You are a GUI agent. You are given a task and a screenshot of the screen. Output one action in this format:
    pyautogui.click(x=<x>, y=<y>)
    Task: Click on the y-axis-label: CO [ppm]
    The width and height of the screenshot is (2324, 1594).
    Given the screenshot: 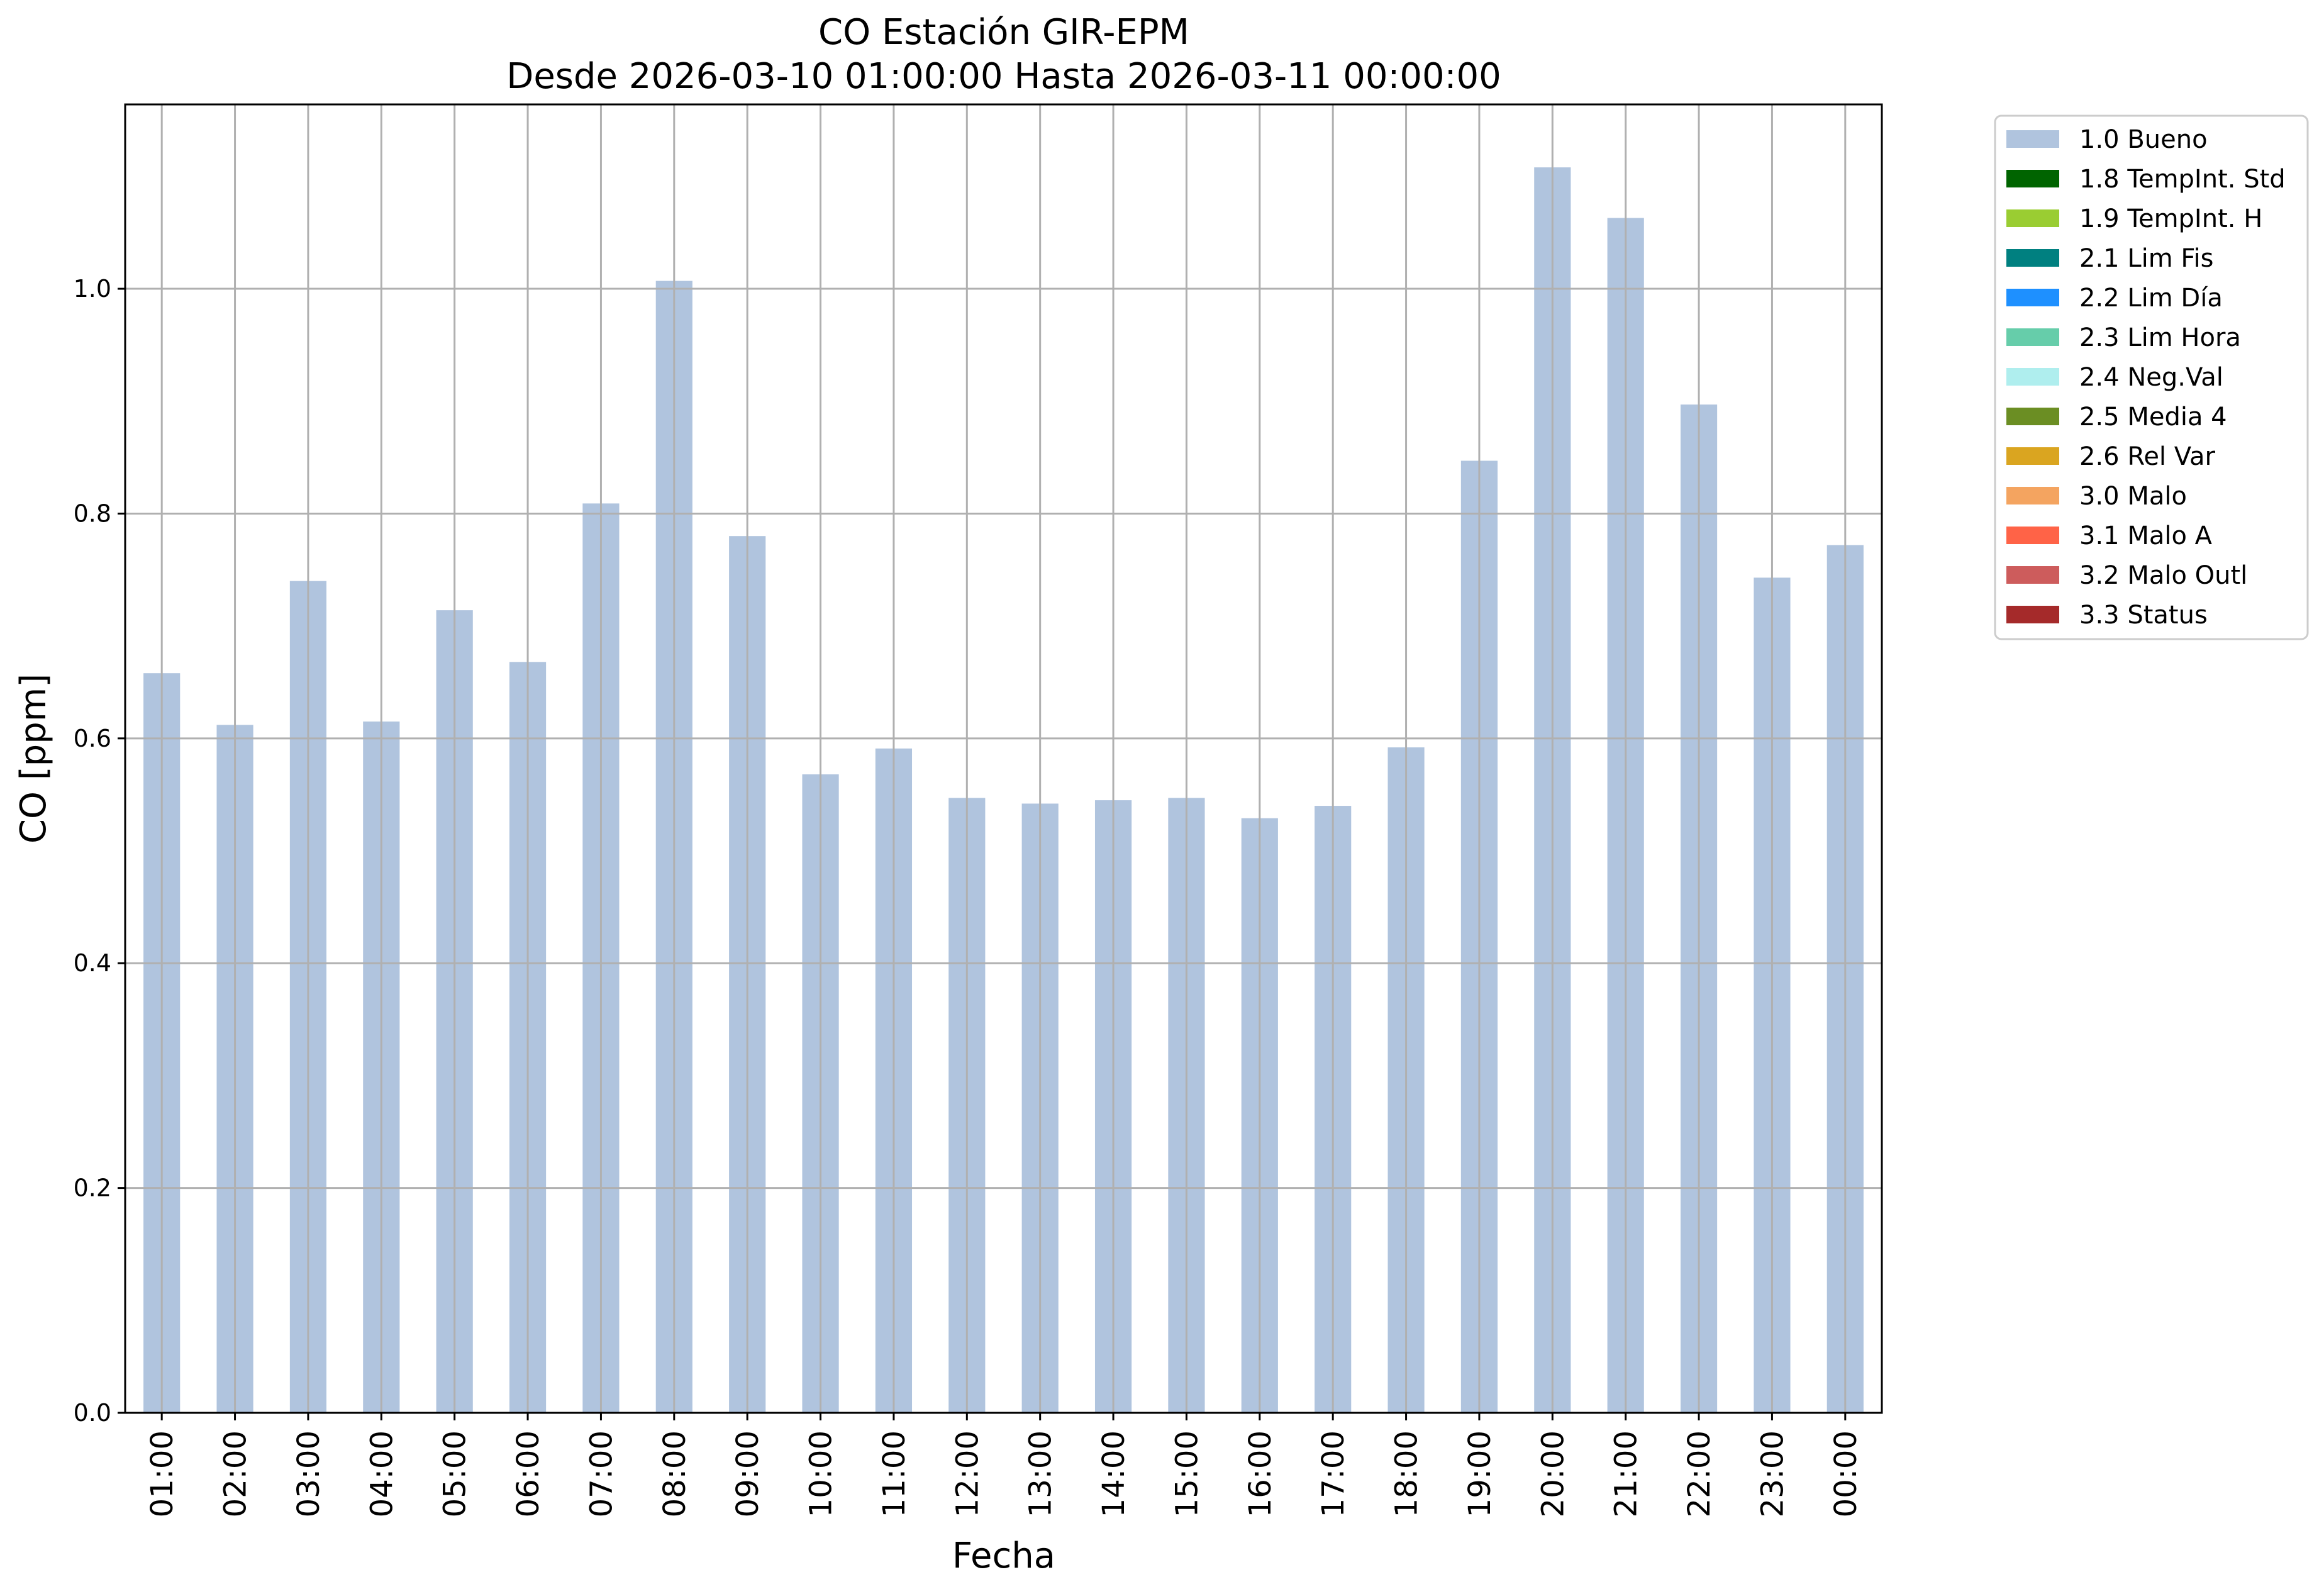 What is the action you would take?
    pyautogui.click(x=33, y=759)
    